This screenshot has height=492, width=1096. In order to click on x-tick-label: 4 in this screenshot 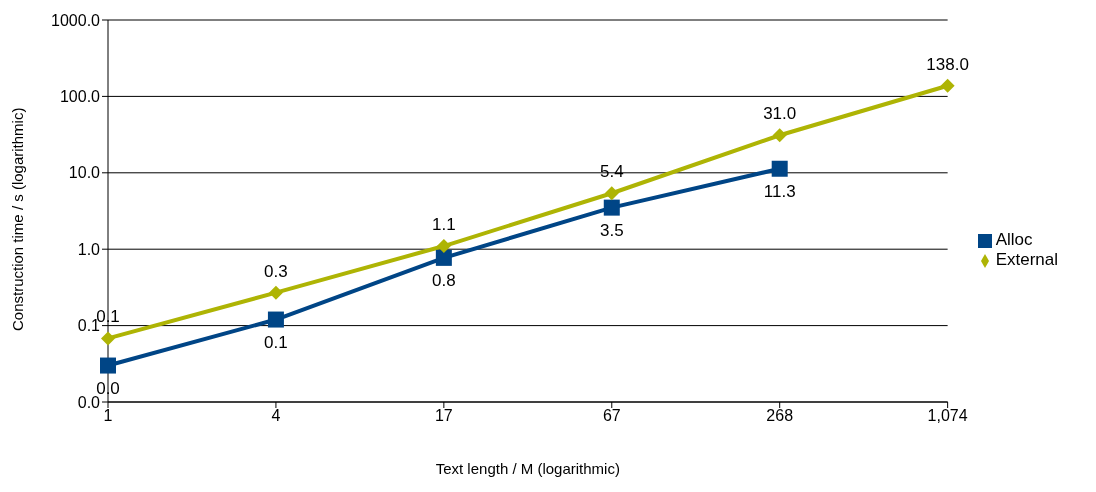, I will do `click(276, 416)`.